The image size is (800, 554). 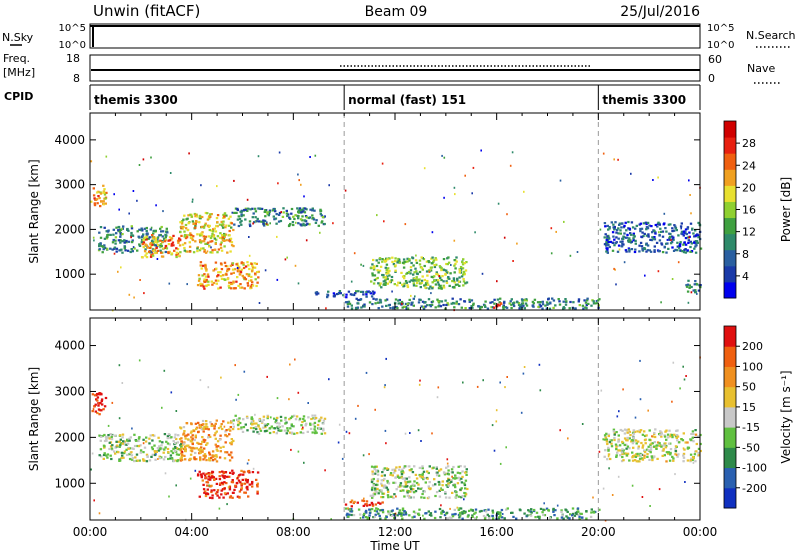 I want to click on colorbar-tick-label: -100, so click(x=754, y=468).